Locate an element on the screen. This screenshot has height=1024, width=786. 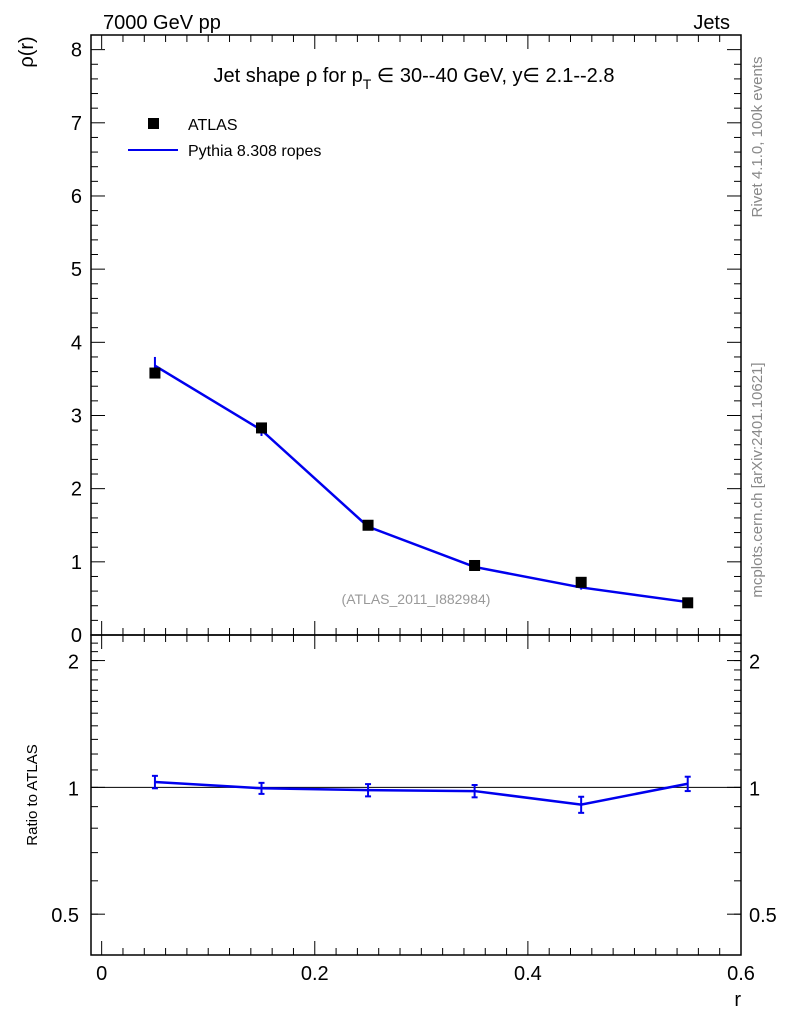
ratio-y-tick-label: 2 is located at coordinates (73, 663).